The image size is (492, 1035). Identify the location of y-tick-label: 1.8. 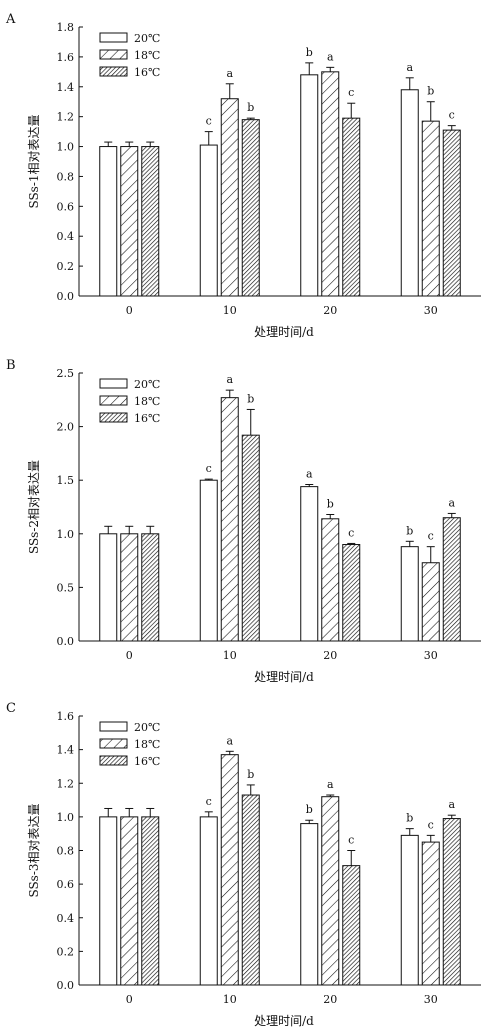
(66, 27).